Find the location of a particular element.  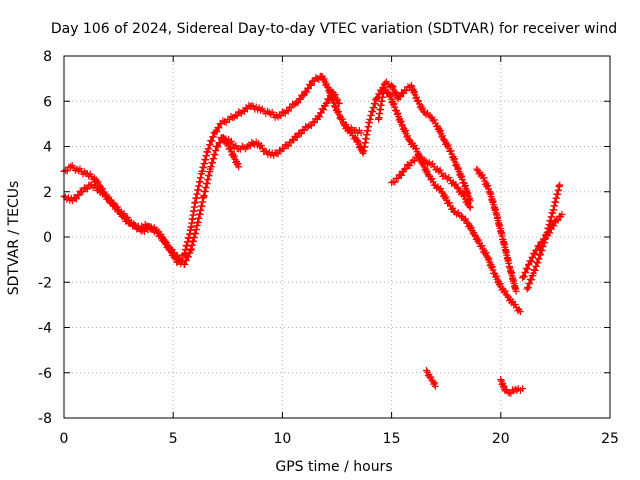

y-axis-label: SDTVAR / TECUs is located at coordinates (14, 238).